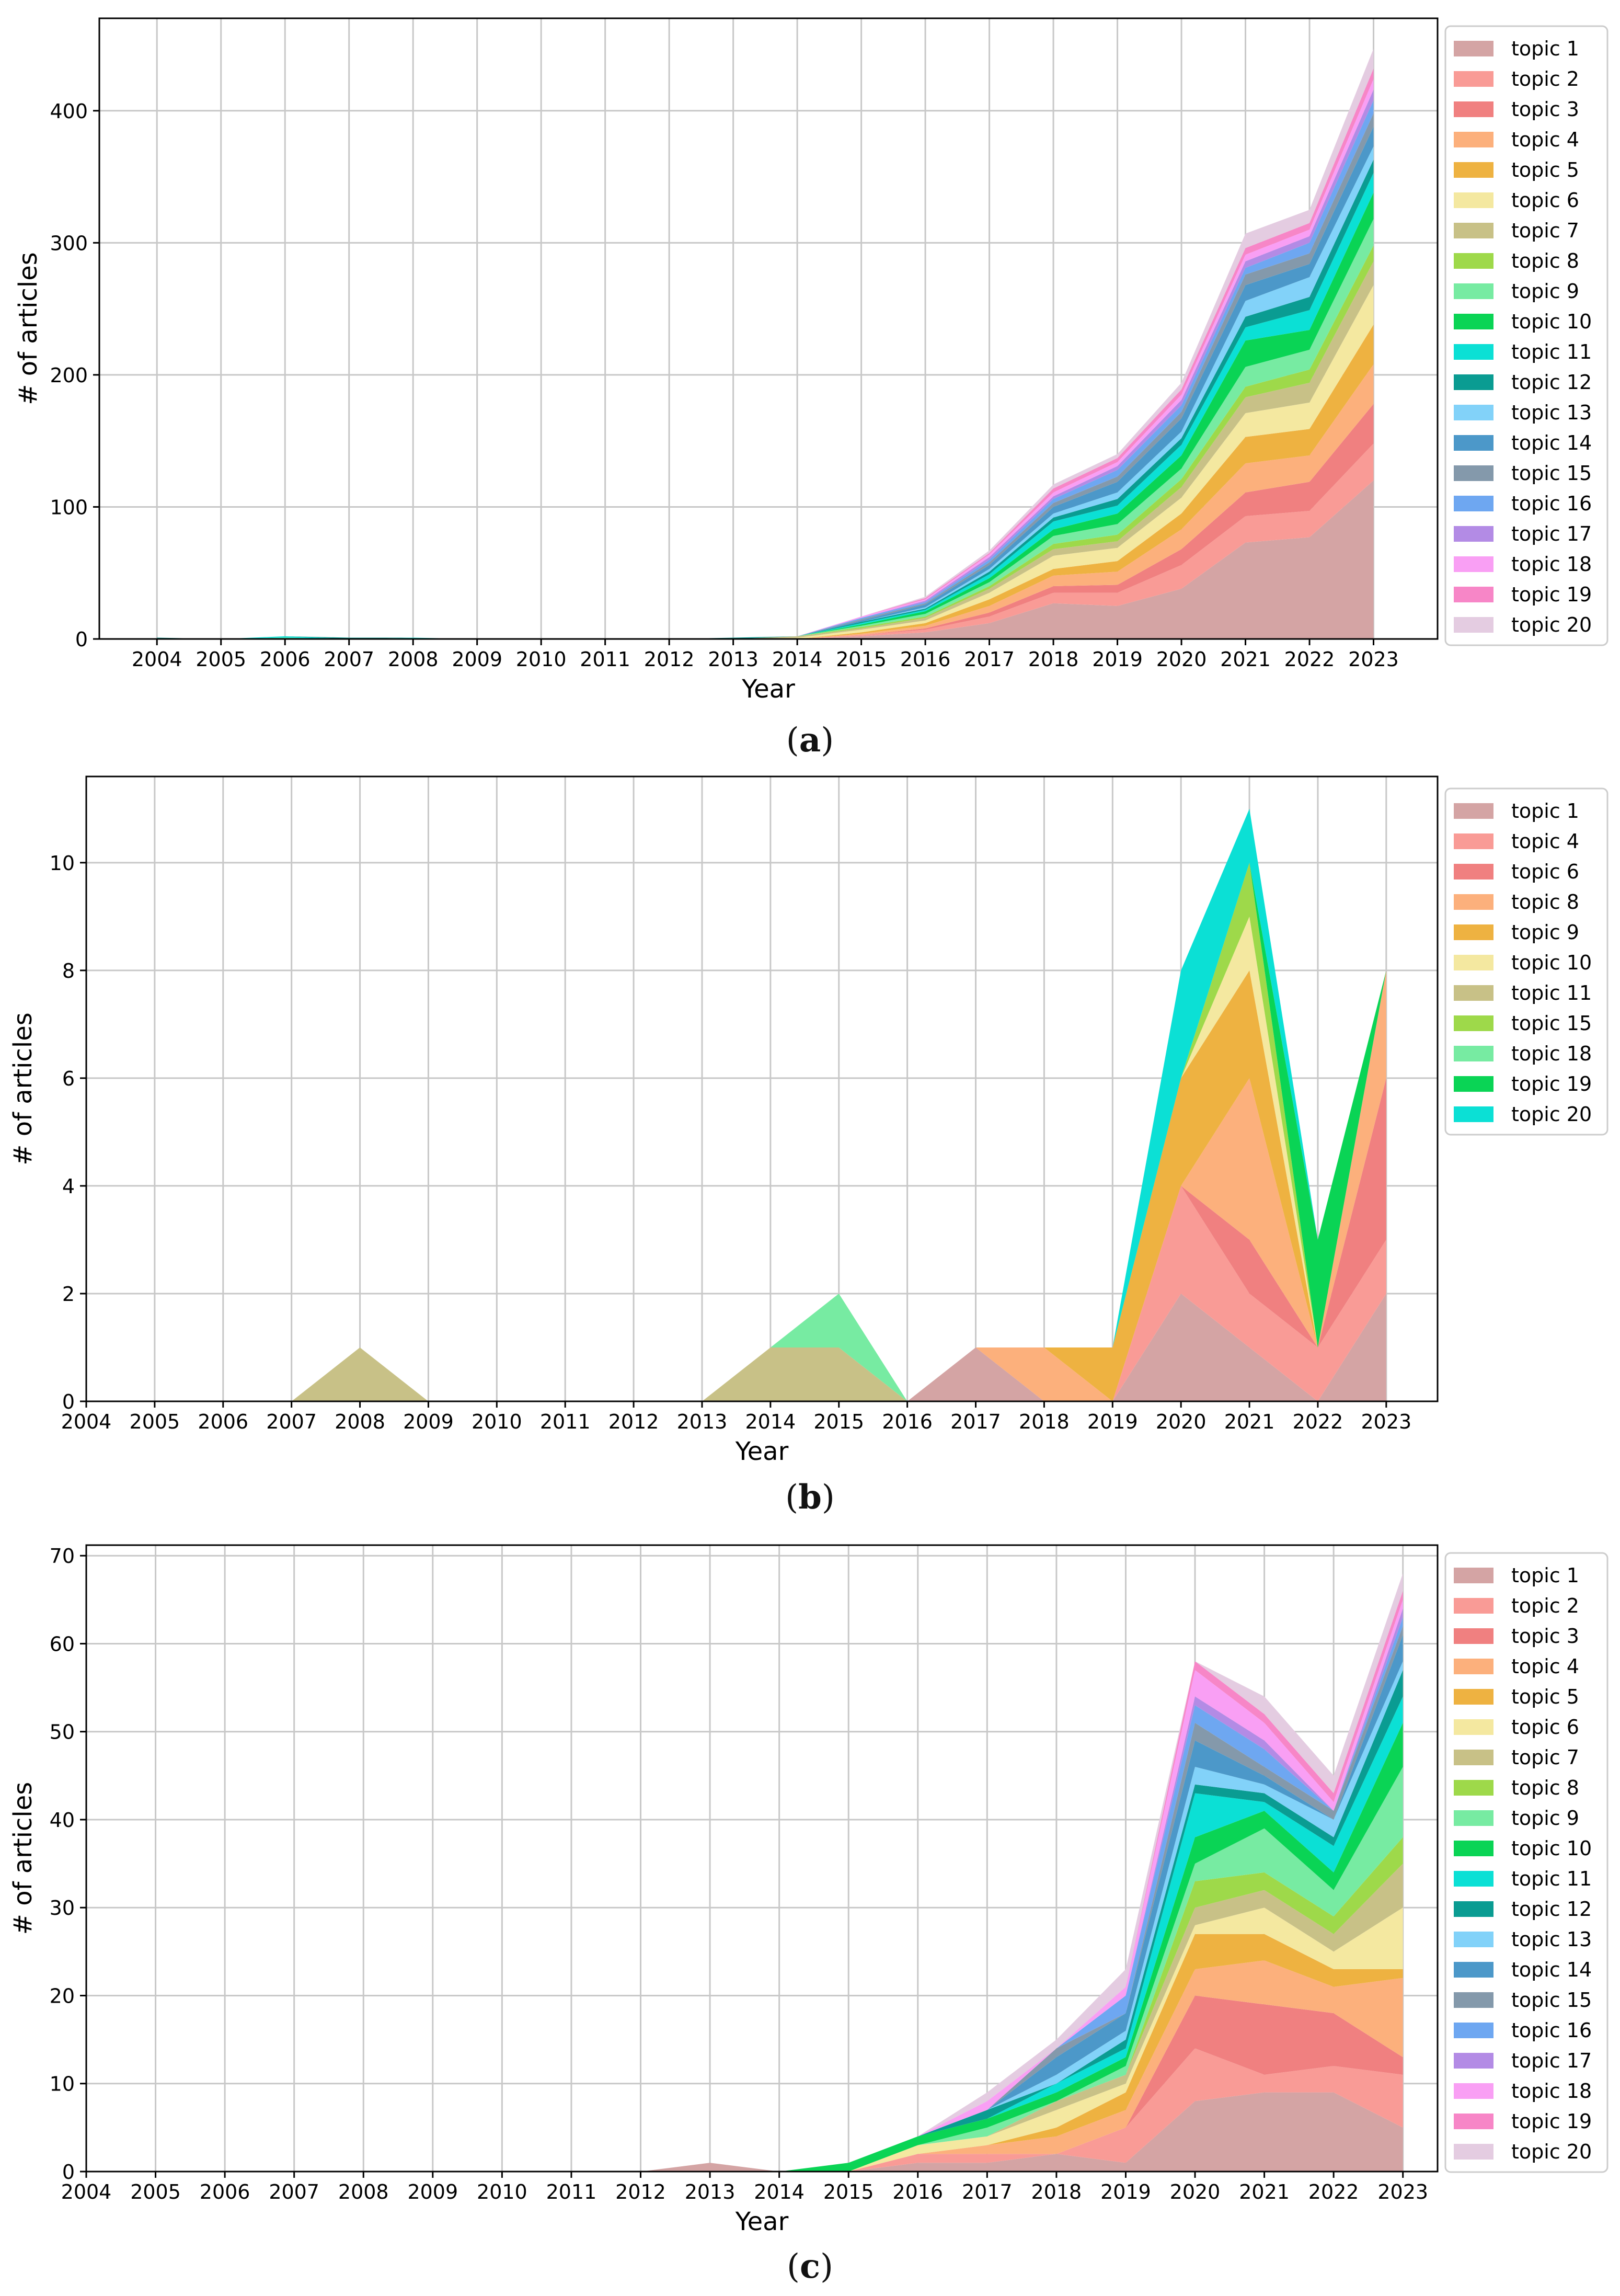  I want to click on x-tick-label: 2009, so click(432, 2191).